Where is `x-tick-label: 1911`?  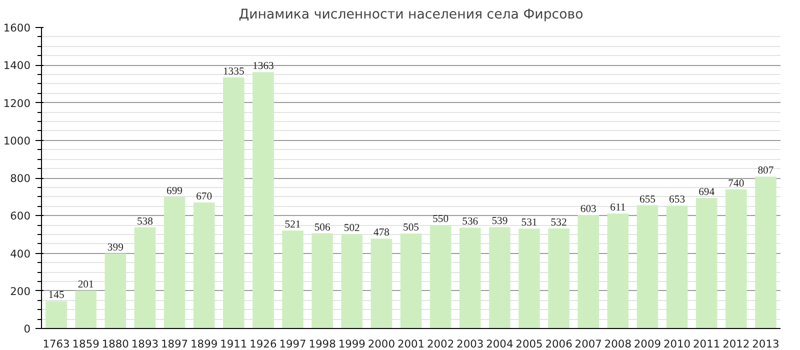 x-tick-label: 1911 is located at coordinates (234, 344).